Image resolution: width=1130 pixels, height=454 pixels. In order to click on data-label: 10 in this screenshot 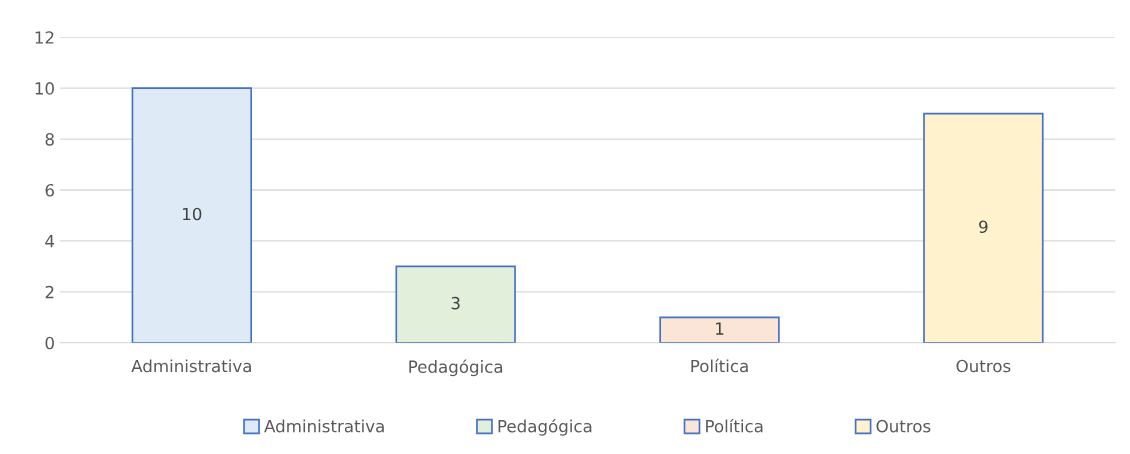, I will do `click(192, 214)`.